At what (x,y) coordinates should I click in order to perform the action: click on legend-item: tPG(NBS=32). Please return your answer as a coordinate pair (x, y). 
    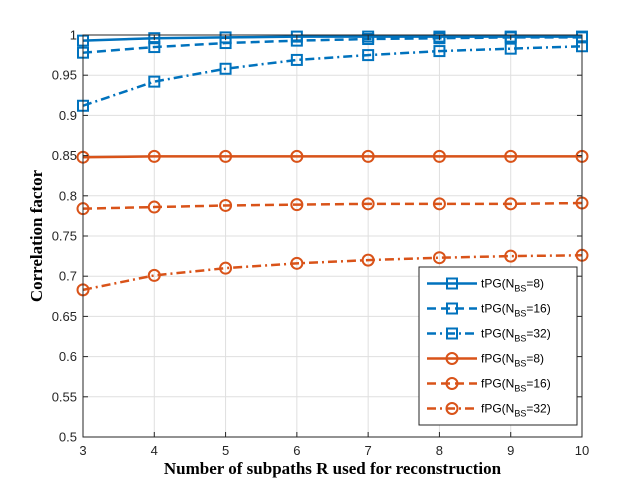
    Looking at the image, I should click on (489, 335).